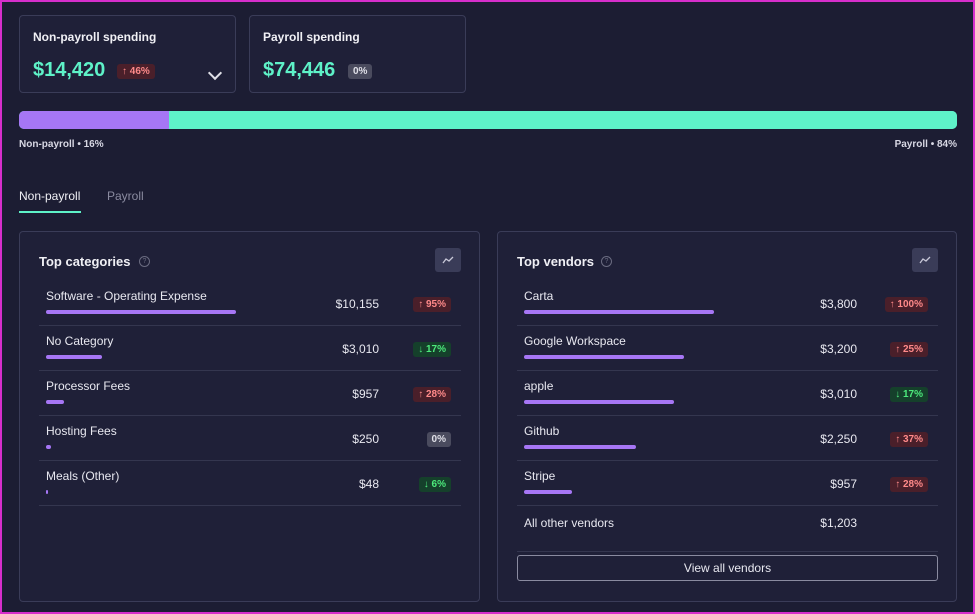  What do you see at coordinates (357, 304) in the screenshot?
I see `category-amount: $10,155` at bounding box center [357, 304].